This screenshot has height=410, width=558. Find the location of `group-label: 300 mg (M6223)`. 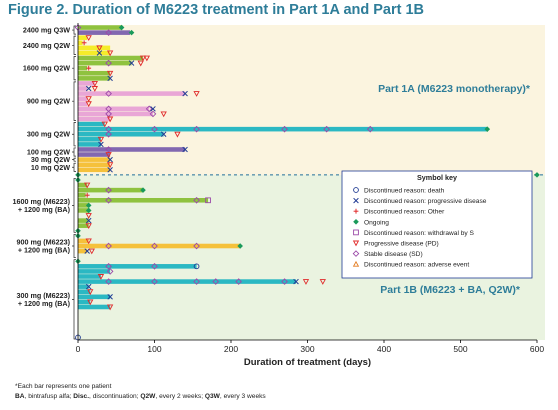

group-label: 300 mg (M6223) is located at coordinates (43, 295).